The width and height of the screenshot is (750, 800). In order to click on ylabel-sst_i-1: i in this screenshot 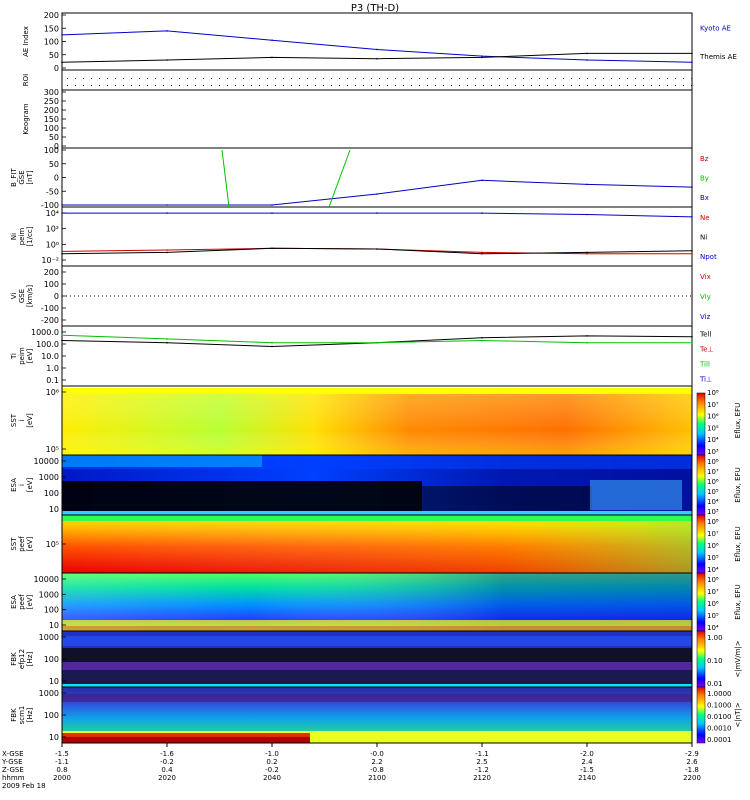, I will do `click(22, 420)`.